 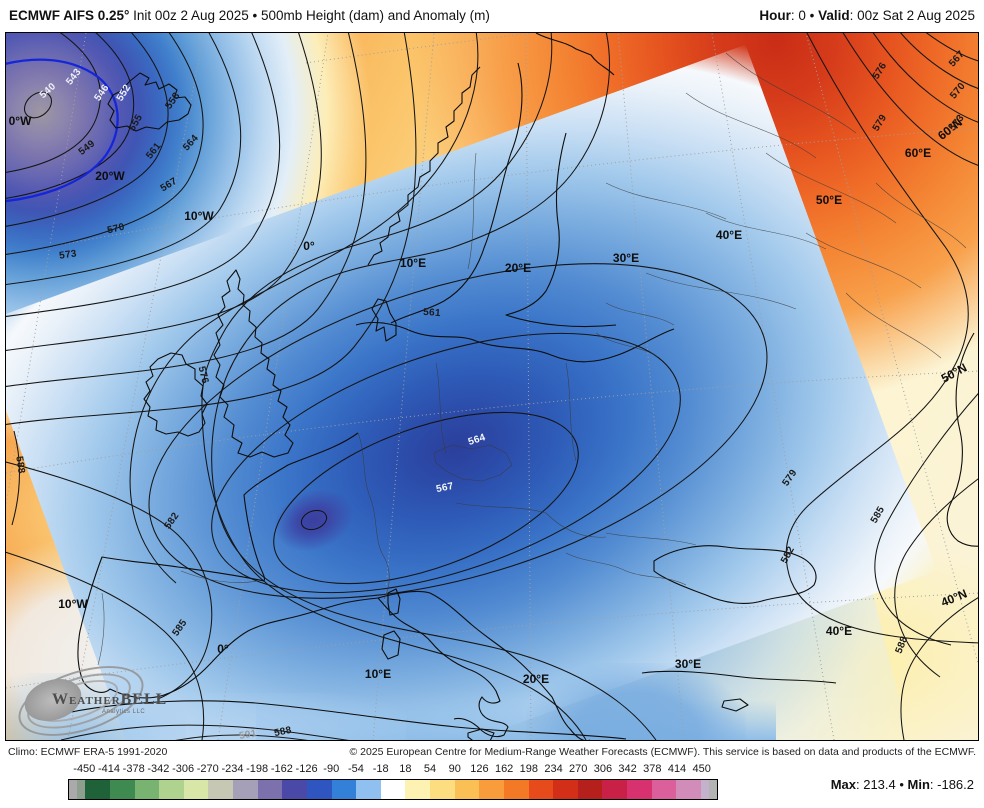 What do you see at coordinates (839, 631) in the screenshot?
I see `coordinate-label: 40°E` at bounding box center [839, 631].